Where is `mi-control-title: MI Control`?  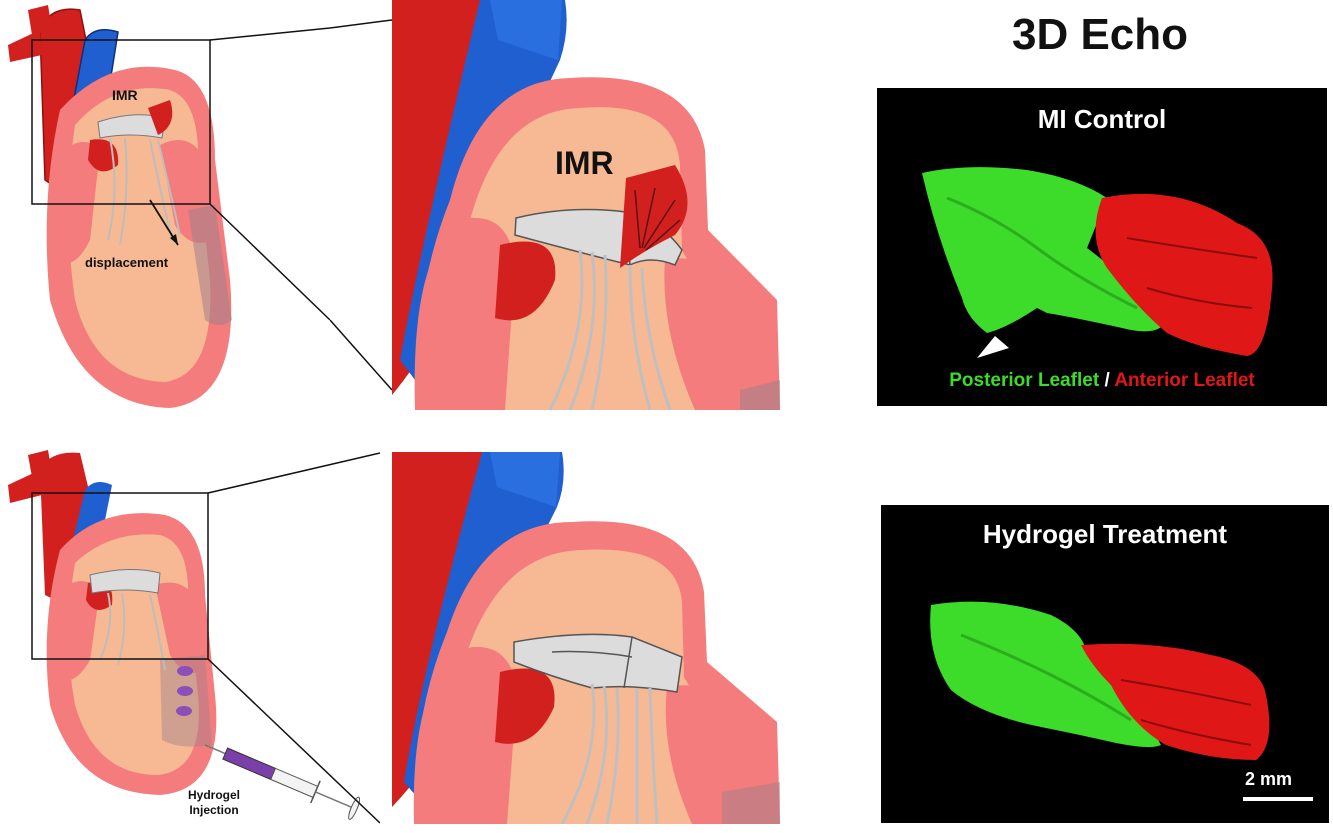 mi-control-title: MI Control is located at coordinates (1102, 119).